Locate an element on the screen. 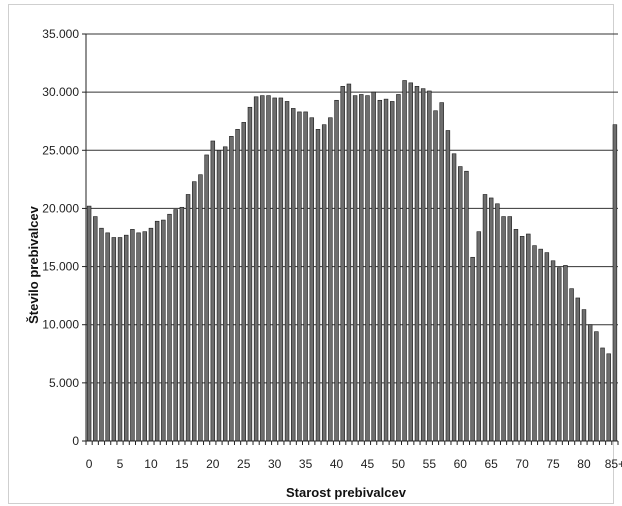 This screenshot has height=506, width=622. x-tick-label: 40 is located at coordinates (337, 464).